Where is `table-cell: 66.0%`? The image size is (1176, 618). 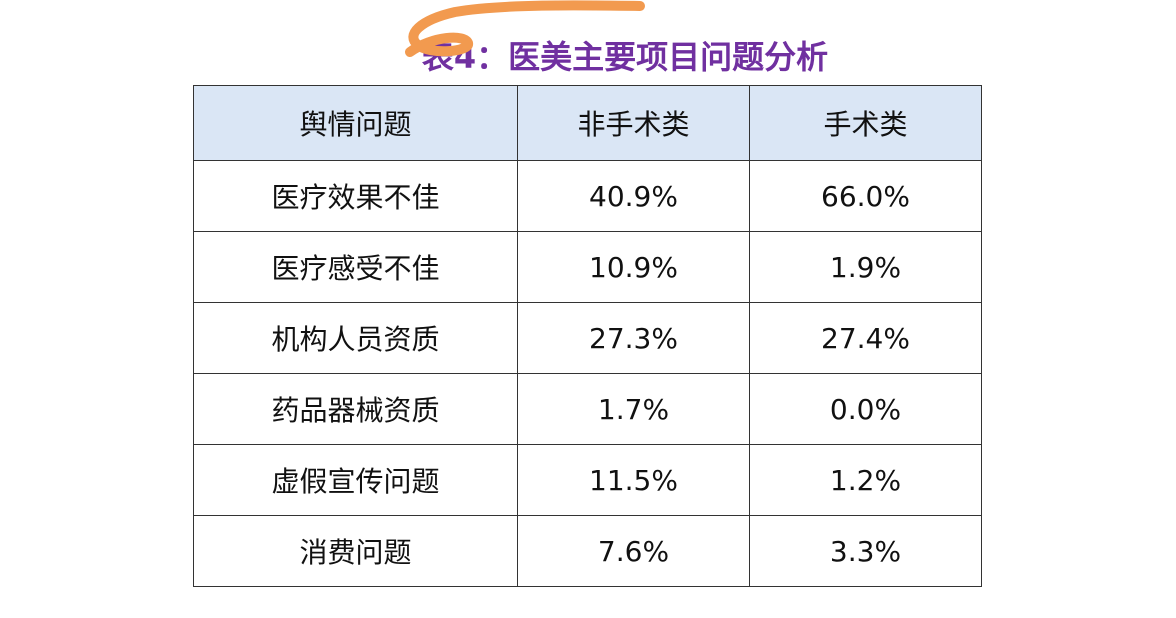
table-cell: 66.0% is located at coordinates (865, 196).